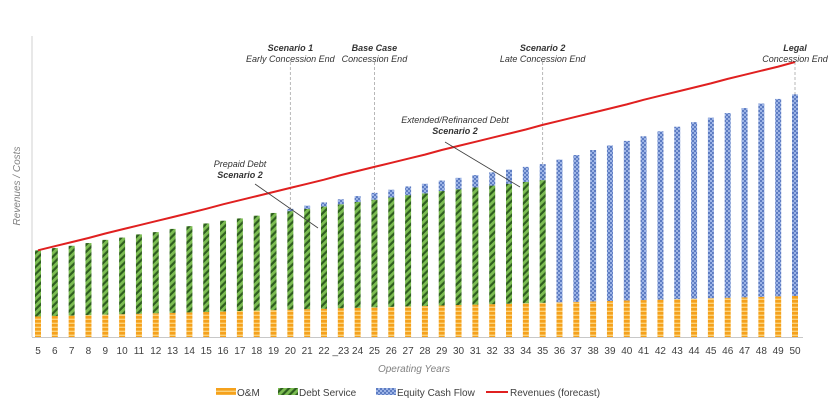  What do you see at coordinates (173, 351) in the screenshot?
I see `x-tick-label: 13` at bounding box center [173, 351].